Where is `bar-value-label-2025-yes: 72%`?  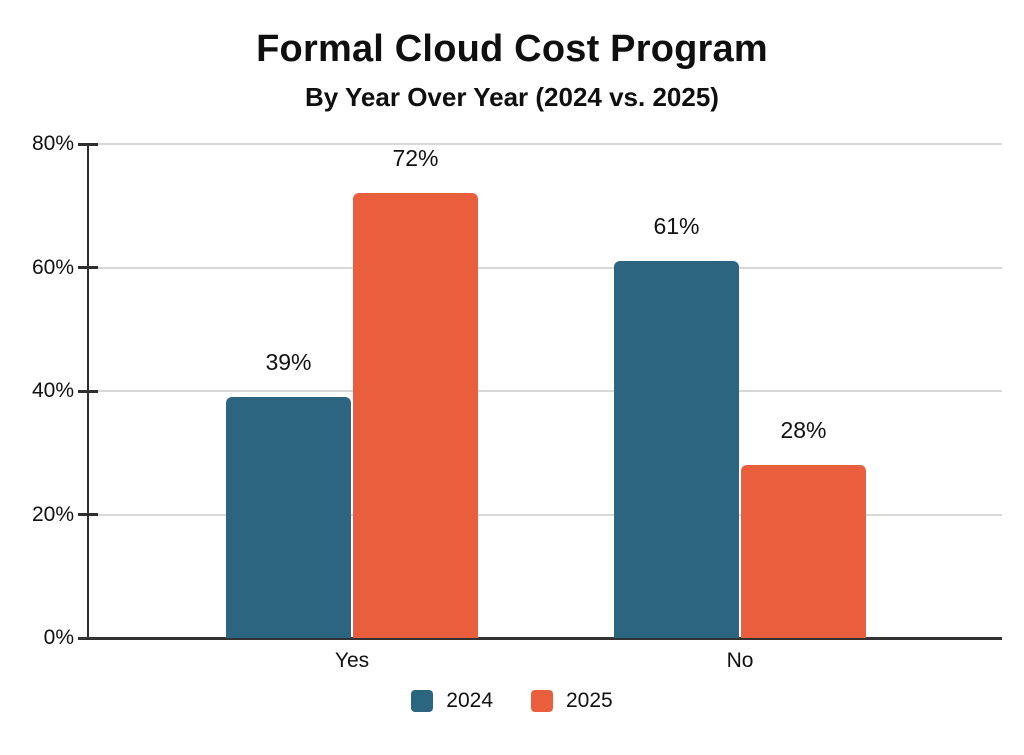 bar-value-label-2025-yes: 72% is located at coordinates (415, 158).